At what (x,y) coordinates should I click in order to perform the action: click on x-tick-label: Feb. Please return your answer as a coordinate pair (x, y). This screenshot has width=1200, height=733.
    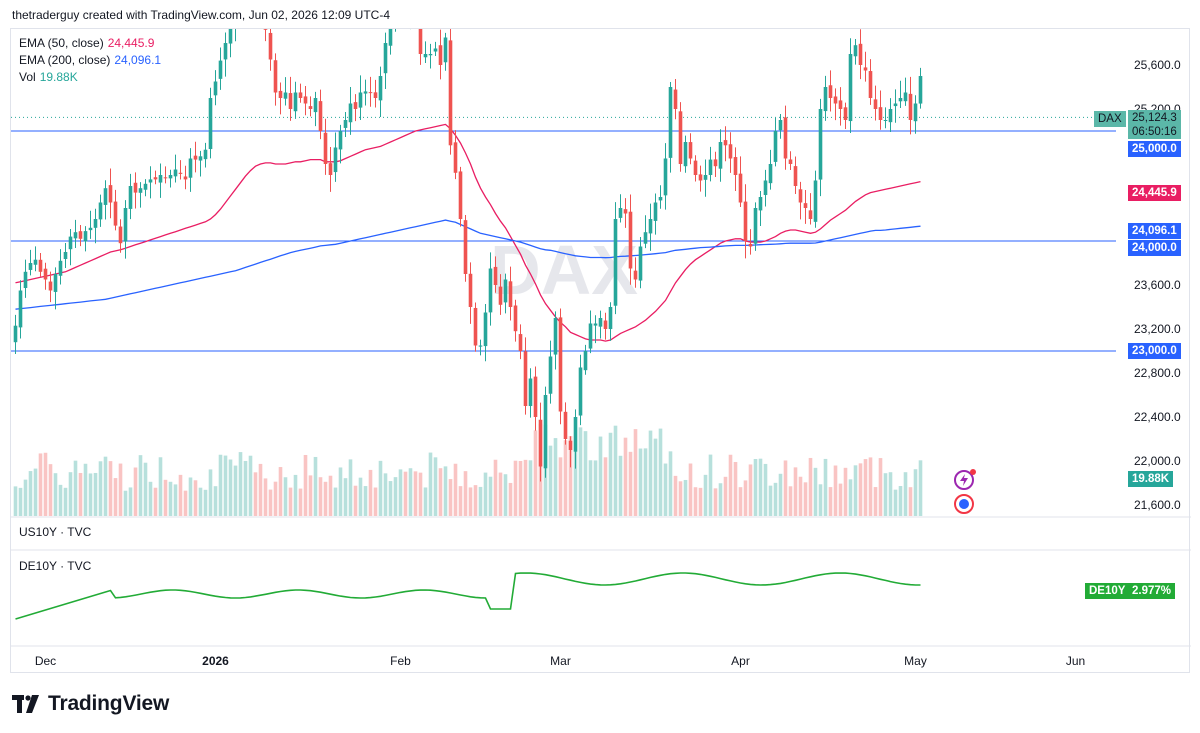
    Looking at the image, I should click on (400, 661).